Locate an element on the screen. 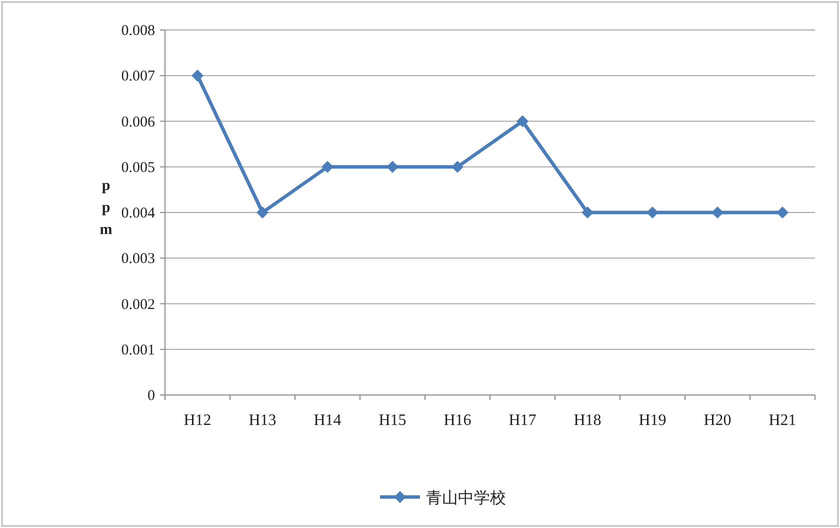 This screenshot has height=528, width=840. y-tick-label: 0.008 is located at coordinates (138, 31).